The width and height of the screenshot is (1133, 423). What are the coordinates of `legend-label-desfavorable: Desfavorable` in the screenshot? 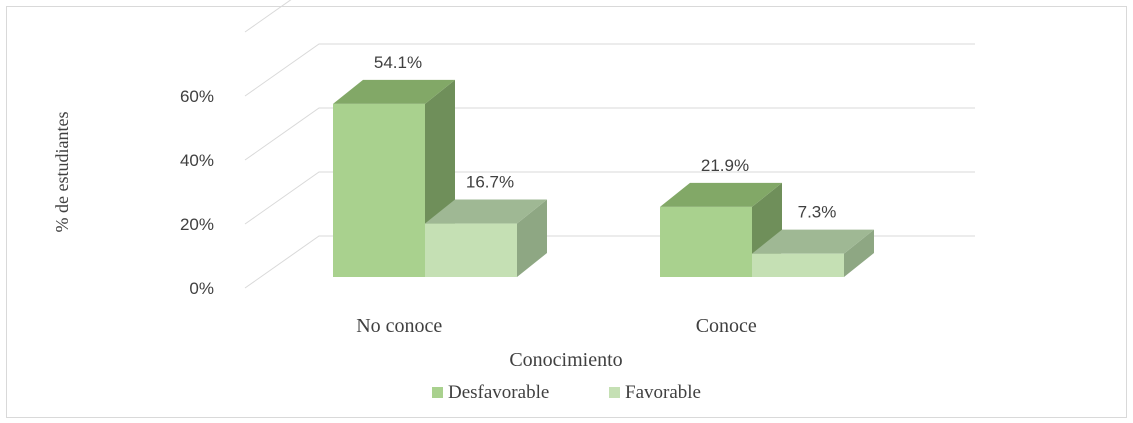 It's located at (498, 392).